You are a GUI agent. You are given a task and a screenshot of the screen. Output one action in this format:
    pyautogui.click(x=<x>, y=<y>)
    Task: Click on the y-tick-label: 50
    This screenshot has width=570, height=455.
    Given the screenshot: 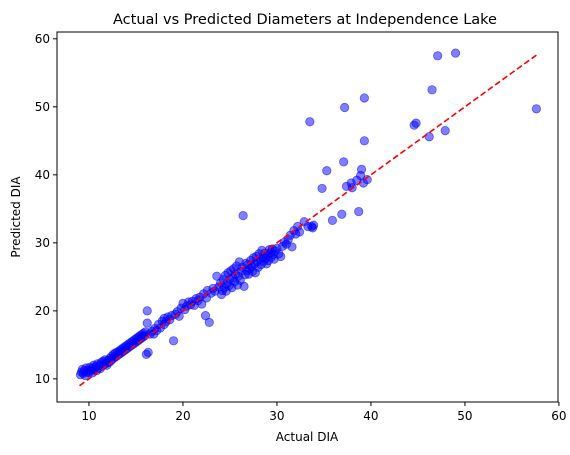 What is the action you would take?
    pyautogui.click(x=42, y=107)
    